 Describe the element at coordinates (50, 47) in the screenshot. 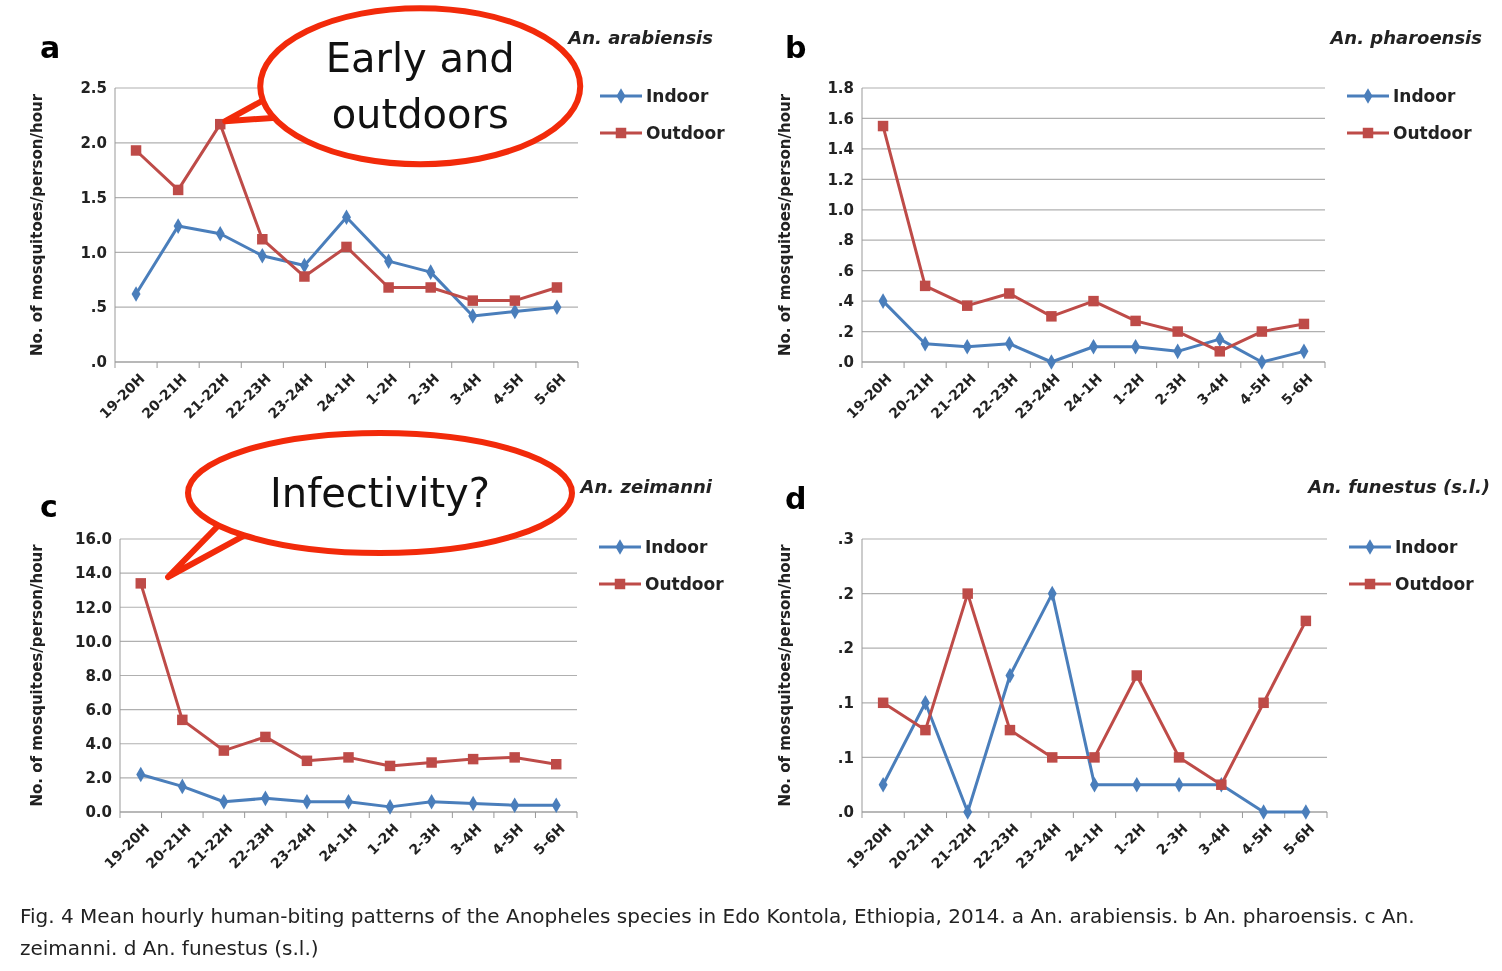

I see `chart-title: a` at that location.